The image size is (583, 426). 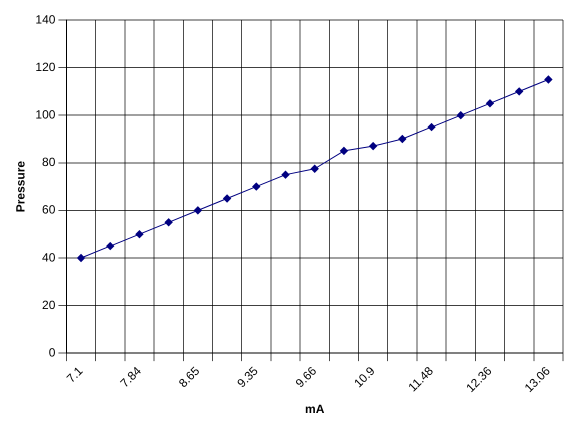 What do you see at coordinates (21, 186) in the screenshot?
I see `y-axis-title: Pressure` at bounding box center [21, 186].